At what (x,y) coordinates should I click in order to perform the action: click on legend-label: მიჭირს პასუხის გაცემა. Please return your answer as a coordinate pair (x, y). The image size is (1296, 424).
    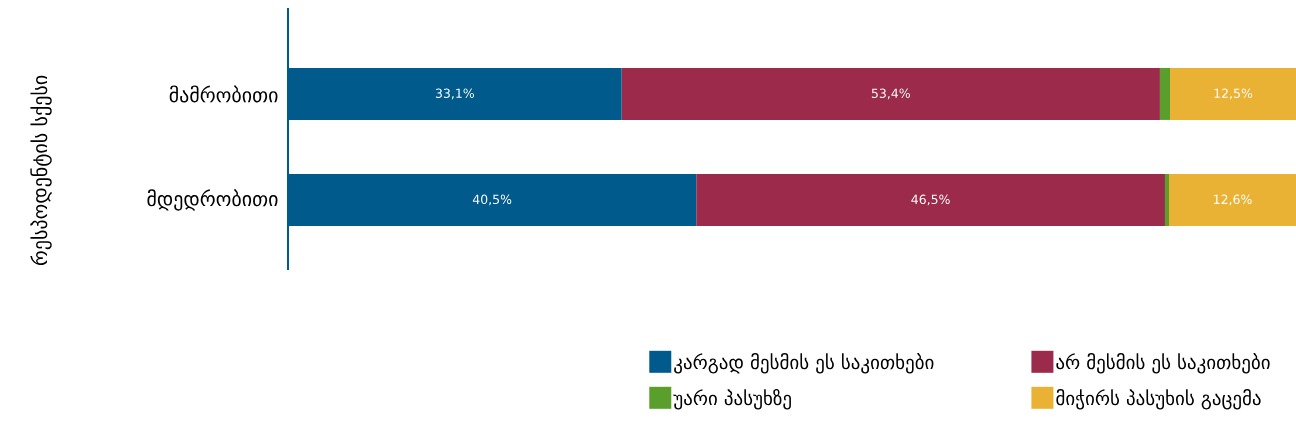
    Looking at the image, I should click on (1158, 399).